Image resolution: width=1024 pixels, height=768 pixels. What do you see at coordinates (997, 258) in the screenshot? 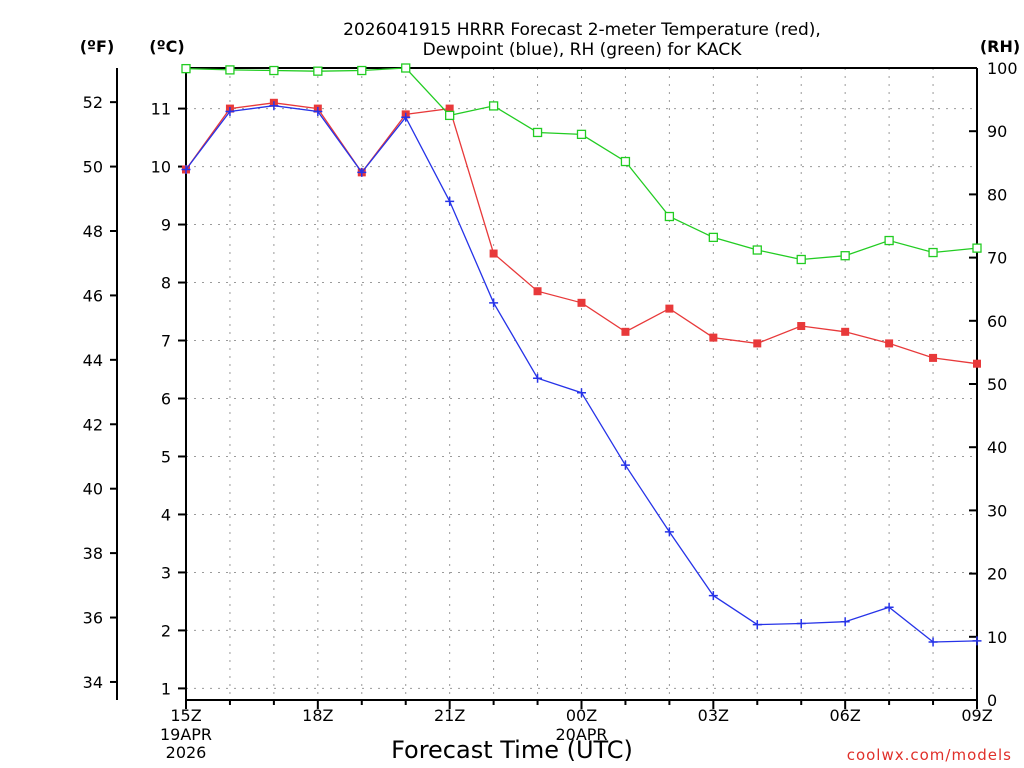
I see `rh-tick-label: 70` at bounding box center [997, 258].